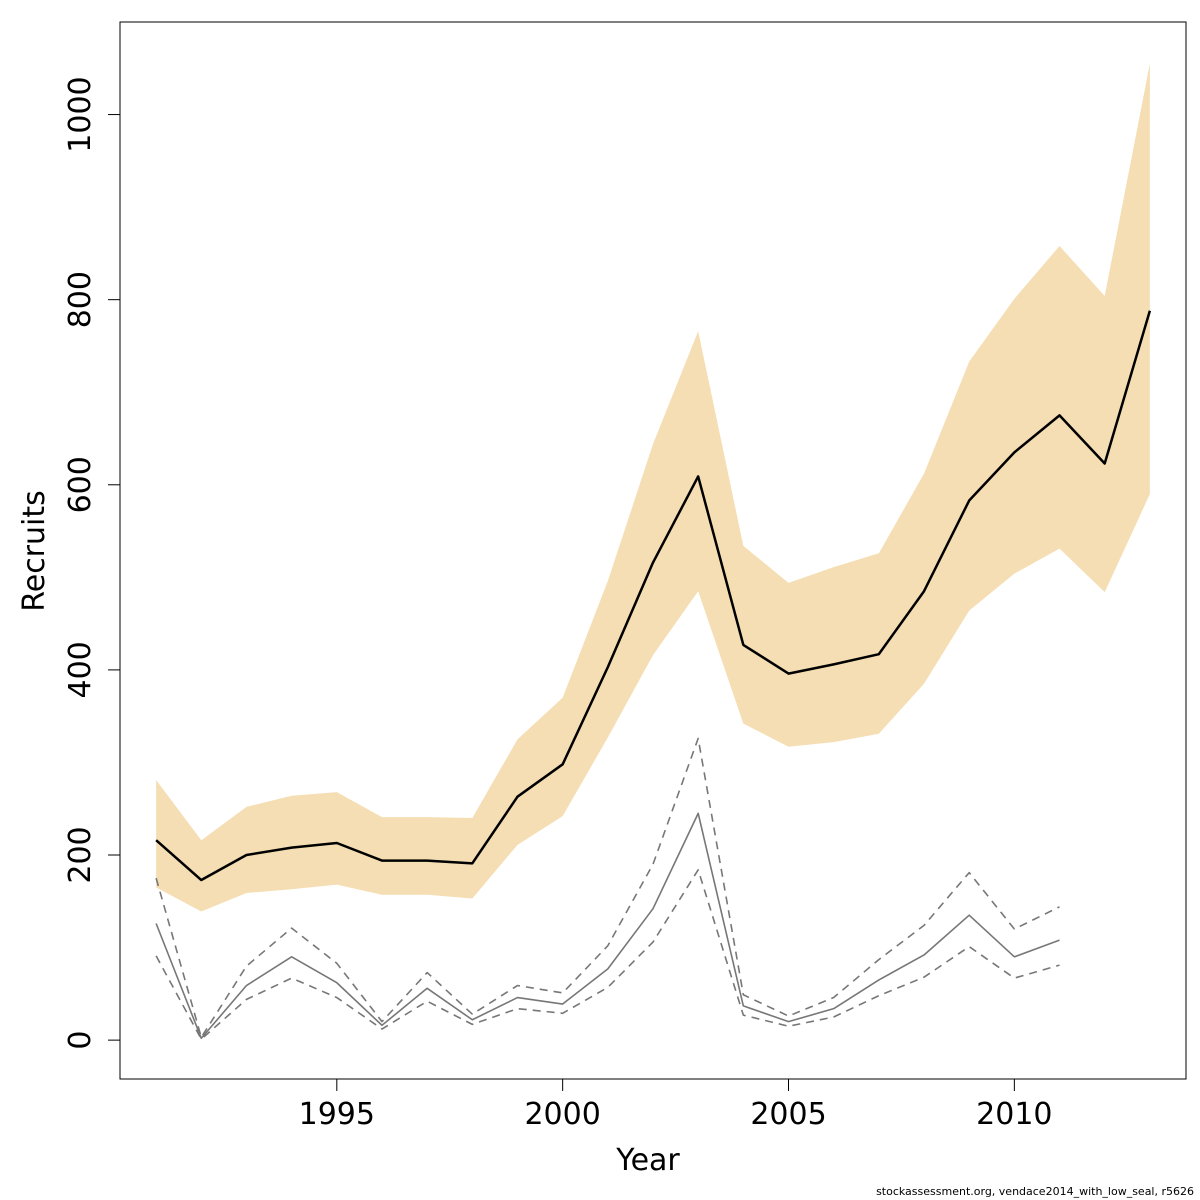 This screenshot has width=1200, height=1200. Describe the element at coordinates (607, 926) in the screenshot. I see `previous-estimate-line` at that location.